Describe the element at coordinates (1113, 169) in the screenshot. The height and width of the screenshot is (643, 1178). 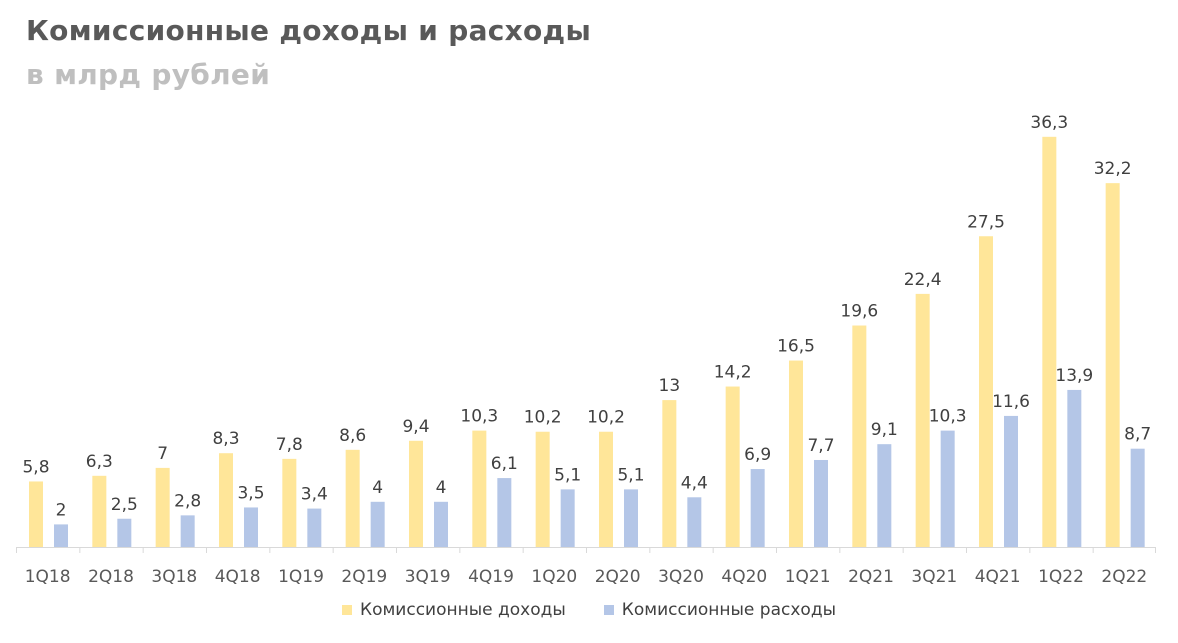
I see `data-label-income: 32,2` at that location.